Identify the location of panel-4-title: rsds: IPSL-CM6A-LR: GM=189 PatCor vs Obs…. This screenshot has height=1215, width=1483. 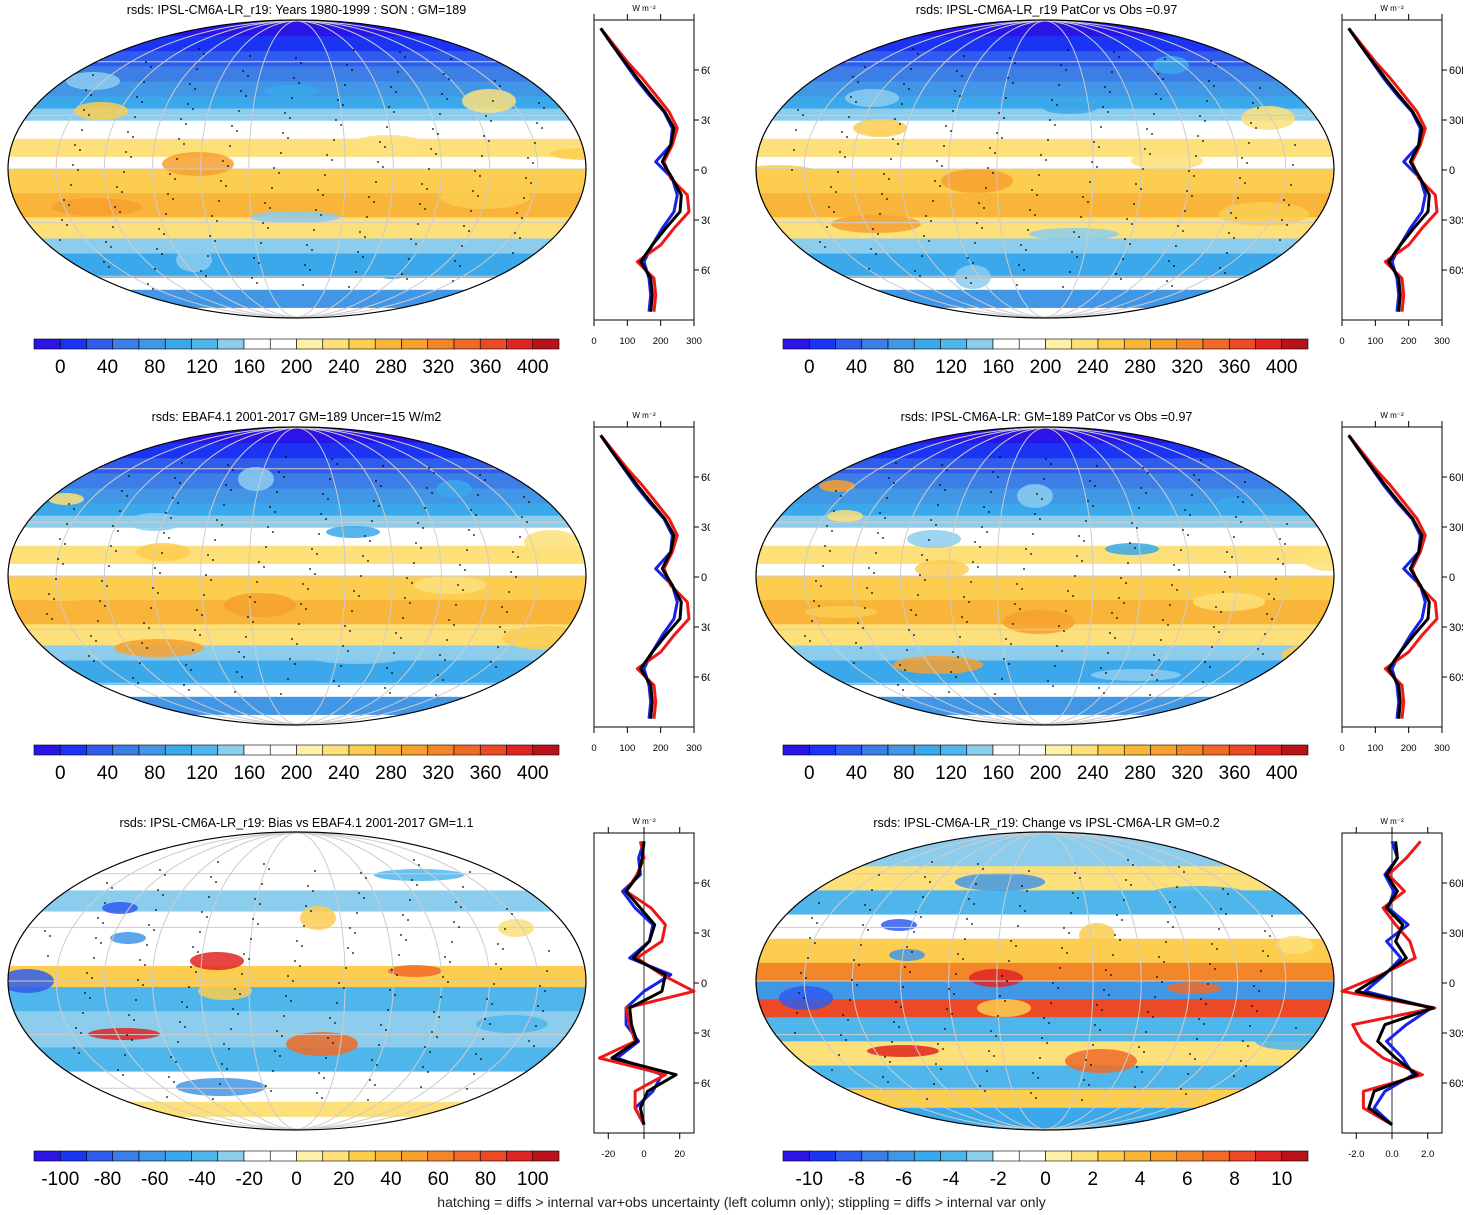
(1046, 417).